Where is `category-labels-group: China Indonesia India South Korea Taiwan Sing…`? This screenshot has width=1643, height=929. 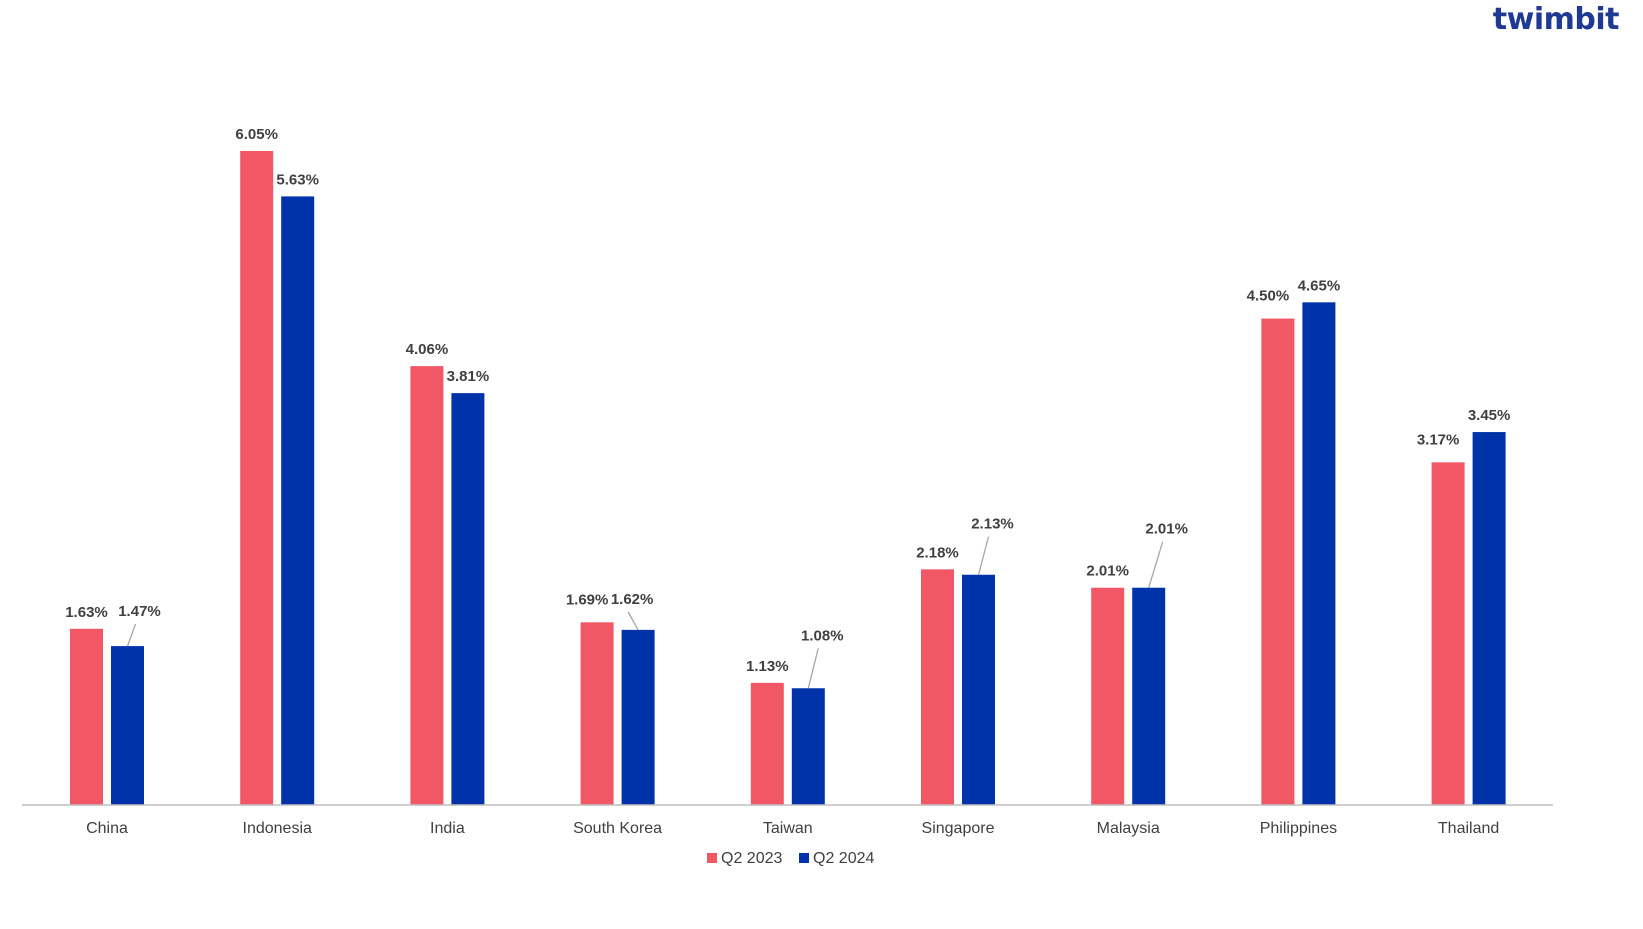 category-labels-group: China Indonesia India South Korea Taiwan Sing… is located at coordinates (792, 828).